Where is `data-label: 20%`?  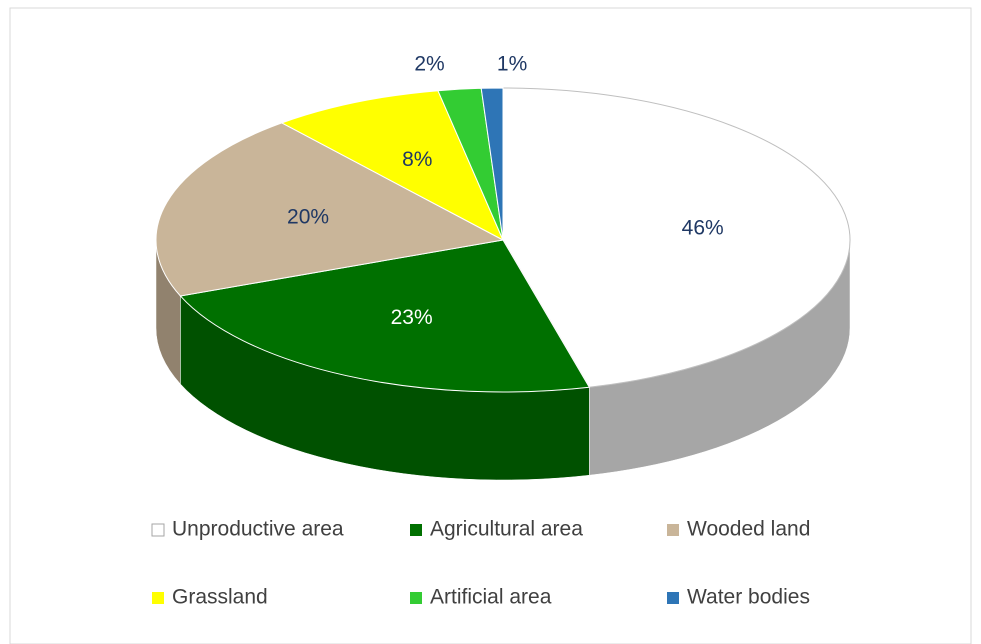 data-label: 20% is located at coordinates (308, 217).